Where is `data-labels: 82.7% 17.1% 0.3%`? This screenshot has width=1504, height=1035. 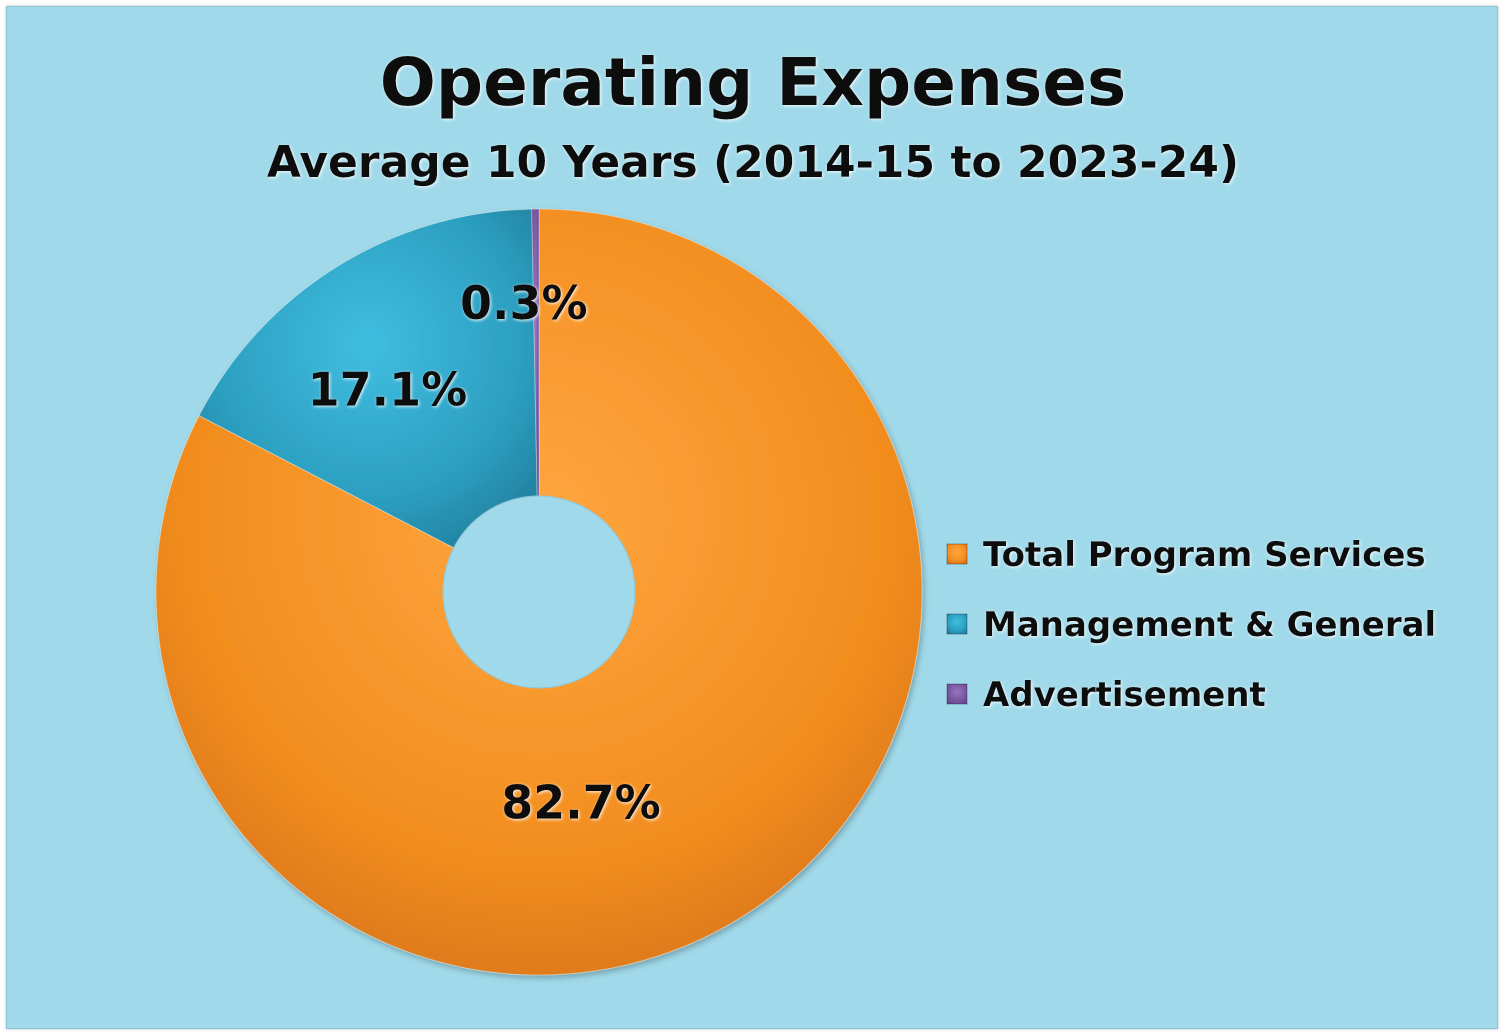 data-labels: 82.7% 17.1% 0.3% is located at coordinates (484, 553).